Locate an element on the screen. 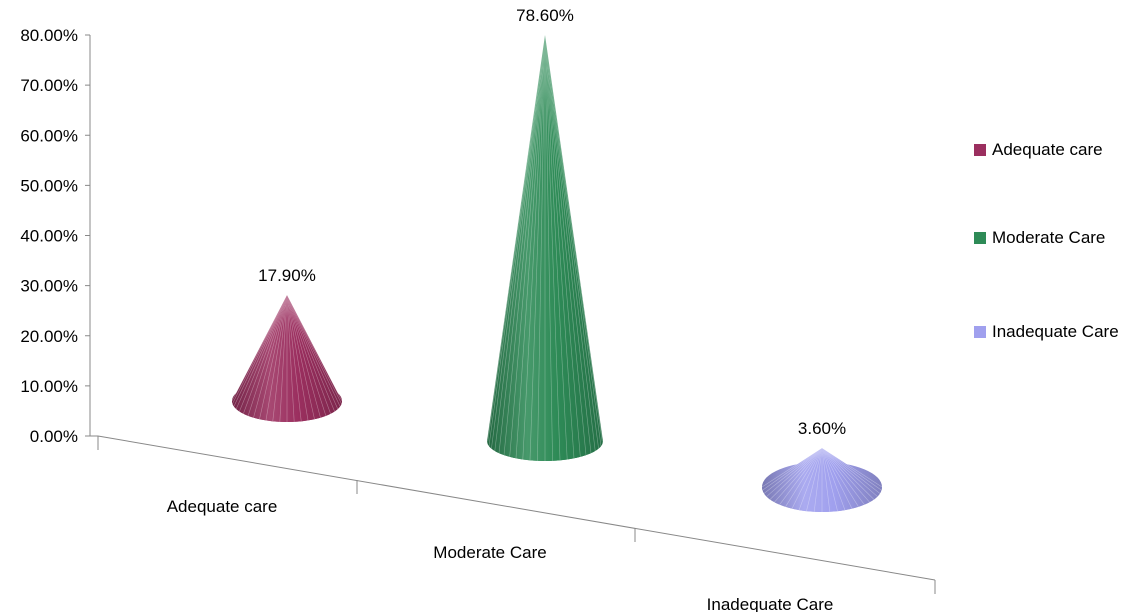 The width and height of the screenshot is (1134, 612). y-tick-label: 20.00% is located at coordinates (49, 336).